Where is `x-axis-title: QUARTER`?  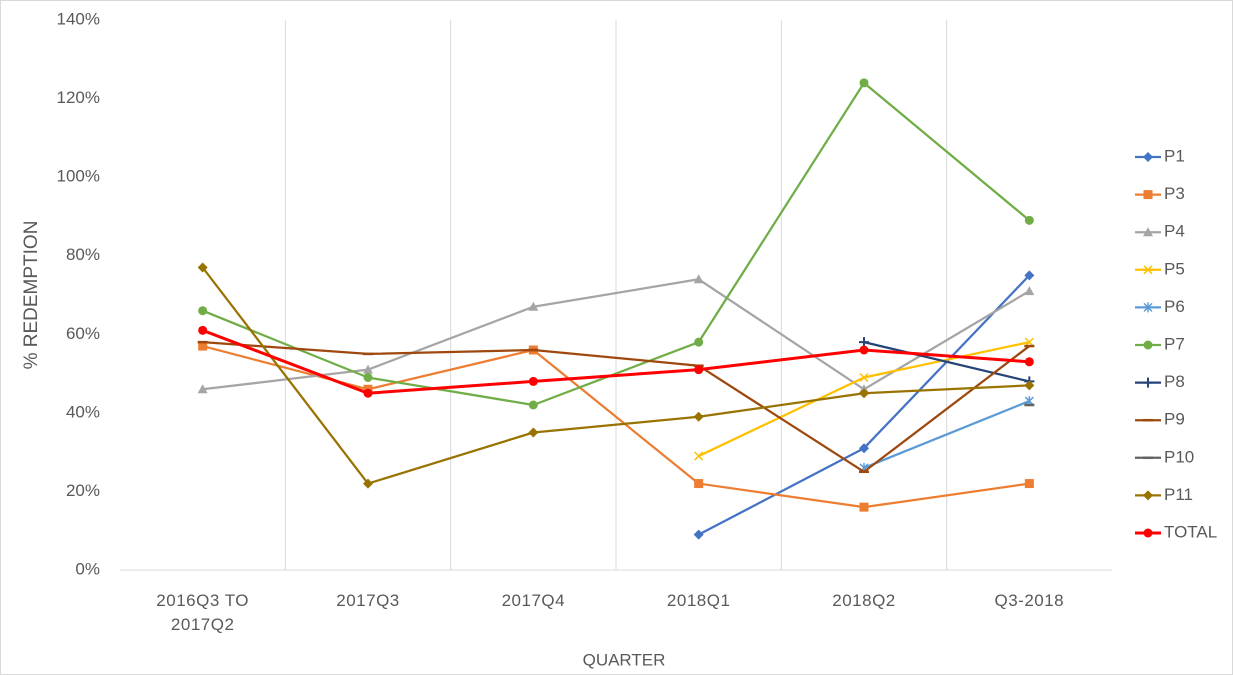 x-axis-title: QUARTER is located at coordinates (624, 659).